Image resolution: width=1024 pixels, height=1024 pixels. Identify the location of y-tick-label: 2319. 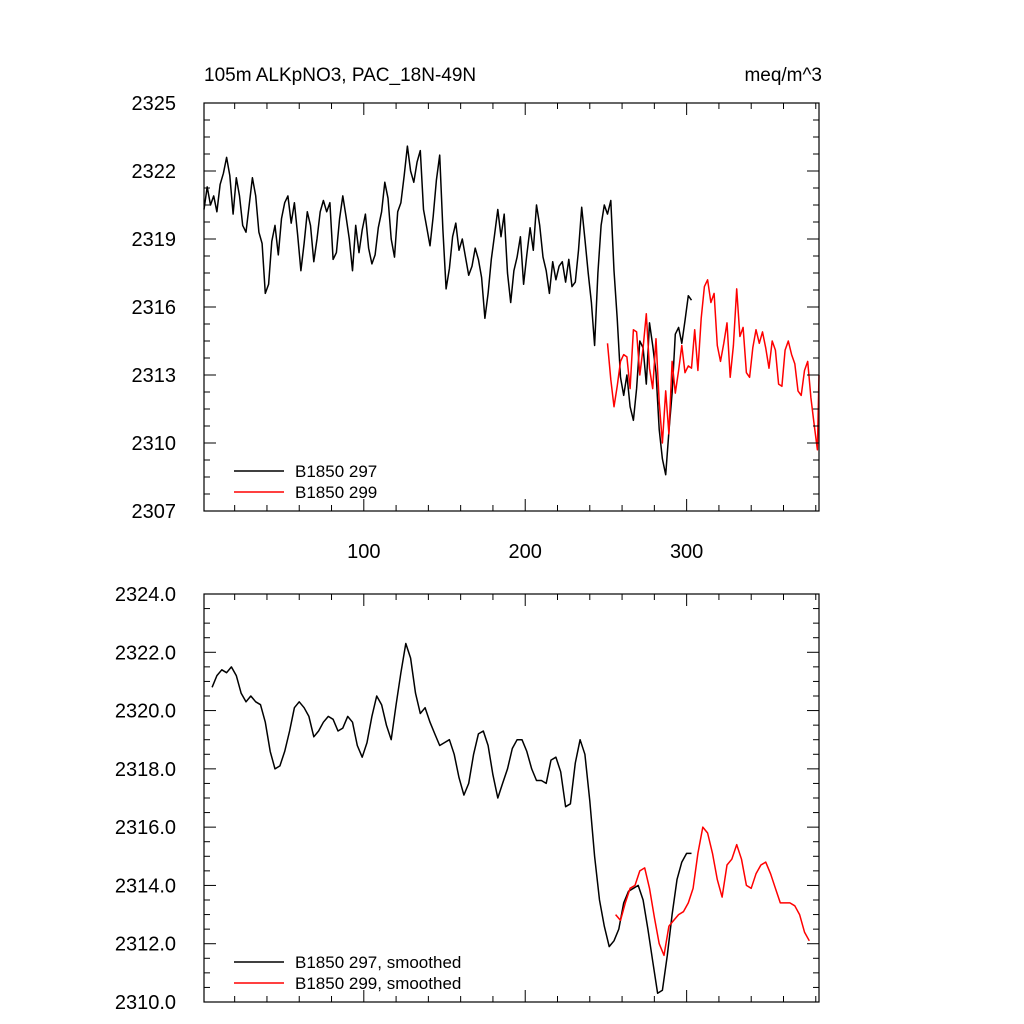
(154, 240).